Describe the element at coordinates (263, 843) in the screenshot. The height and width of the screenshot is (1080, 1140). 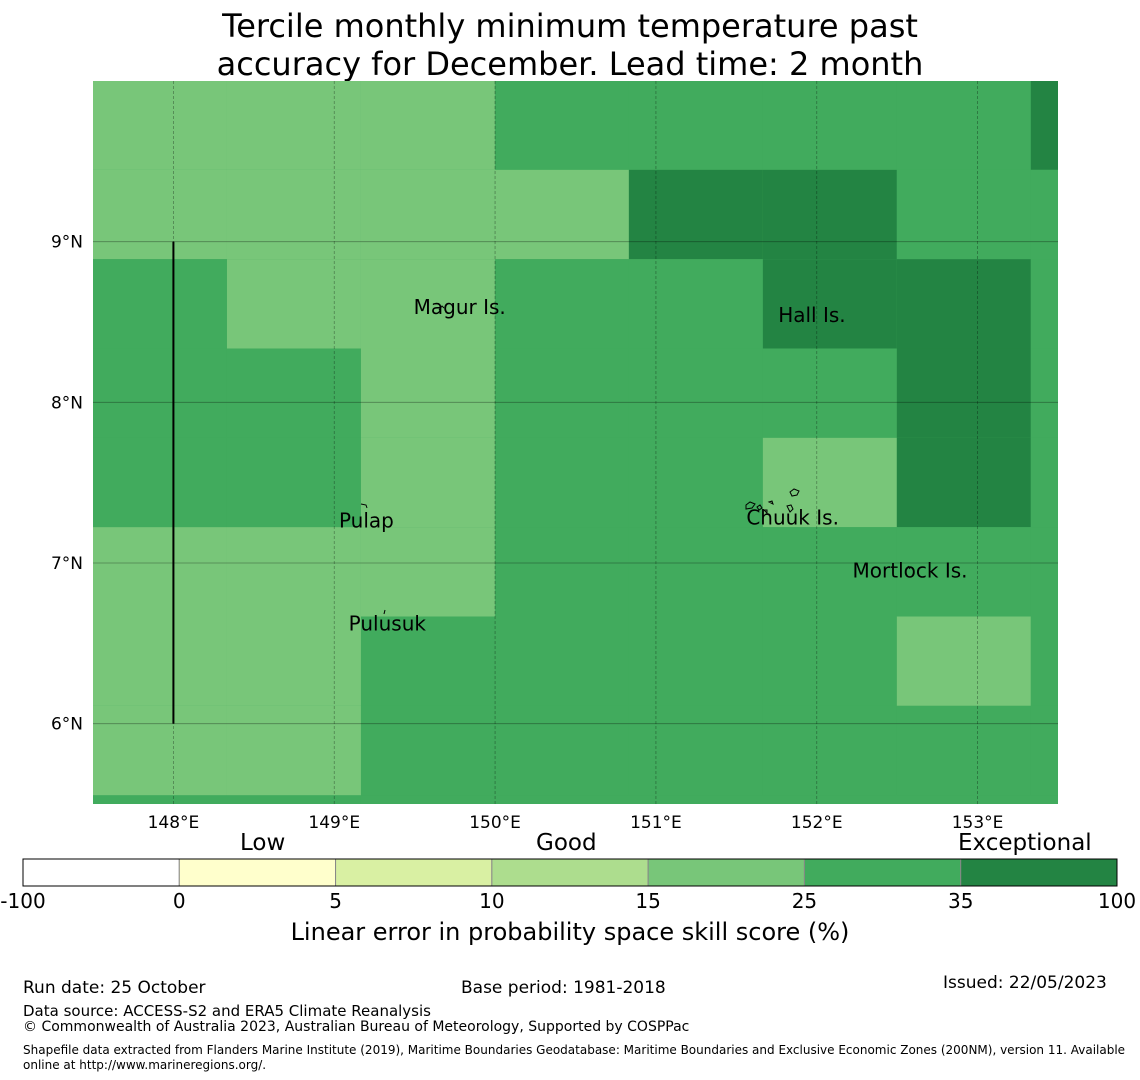
I see `colorbar-category-low: Low` at that location.